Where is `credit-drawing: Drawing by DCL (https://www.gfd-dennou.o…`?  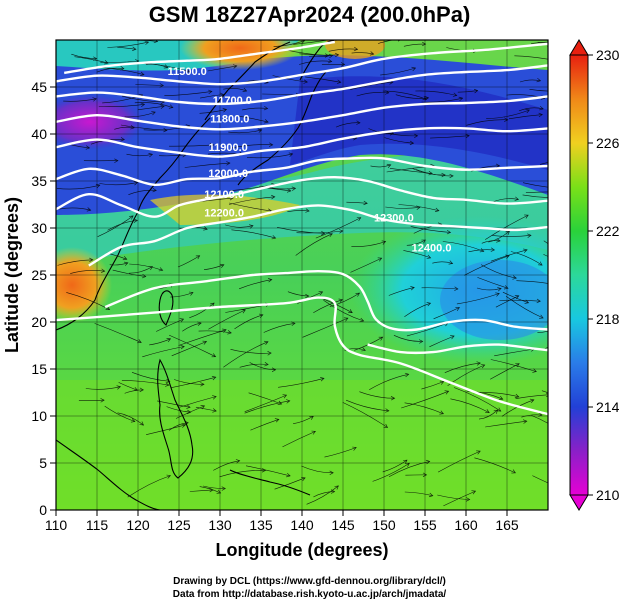 credit-drawing: Drawing by DCL (https://www.gfd-dennou.o… is located at coordinates (309, 581).